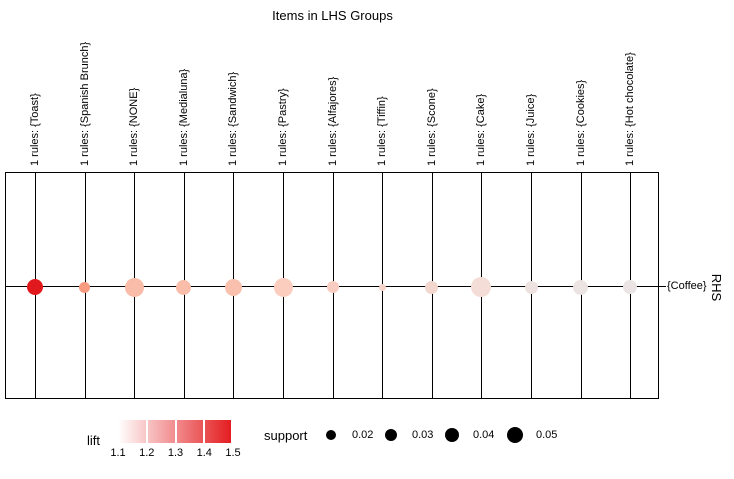 Image resolution: width=734 pixels, height=479 pixels. I want to click on rhs-axis-label: RHS, so click(717, 287).